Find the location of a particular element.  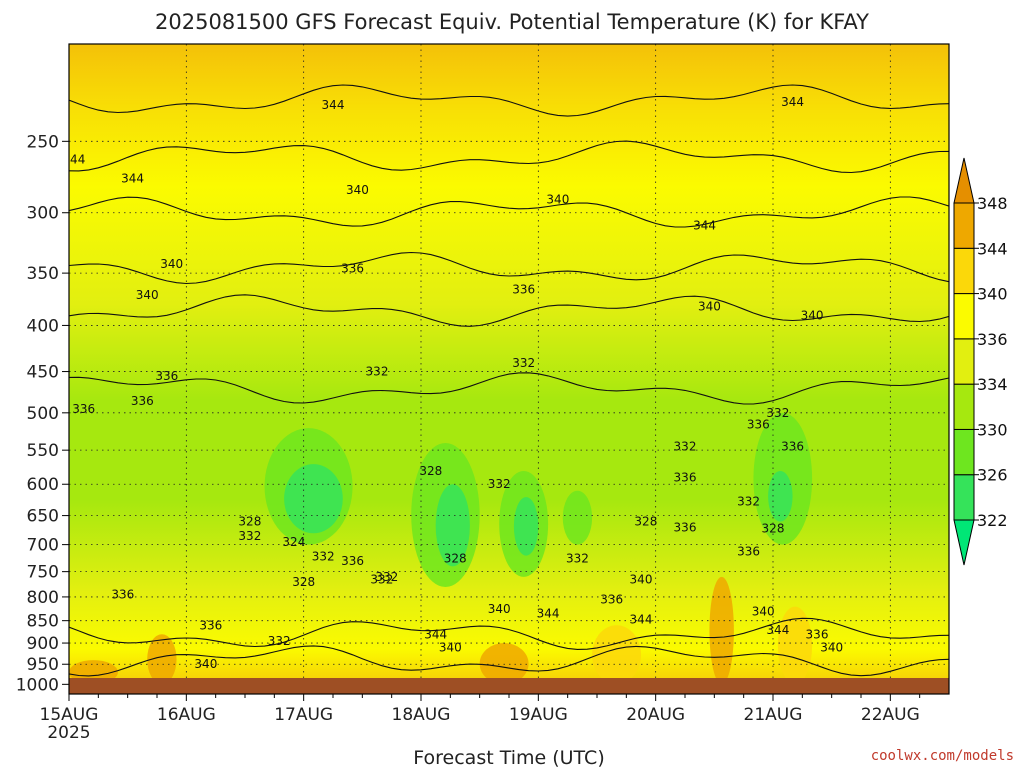

colorbar: 322 326 330 334 336 340 344 348 is located at coordinates (980, 361).